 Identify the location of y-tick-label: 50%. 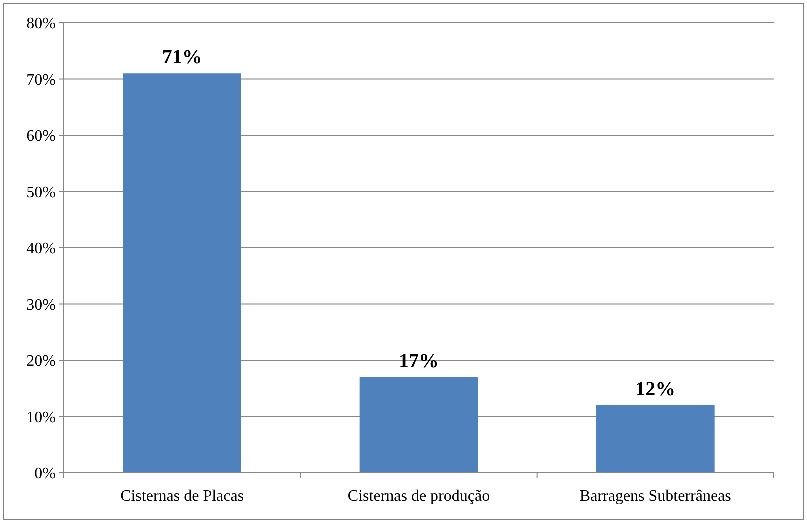
(41, 193).